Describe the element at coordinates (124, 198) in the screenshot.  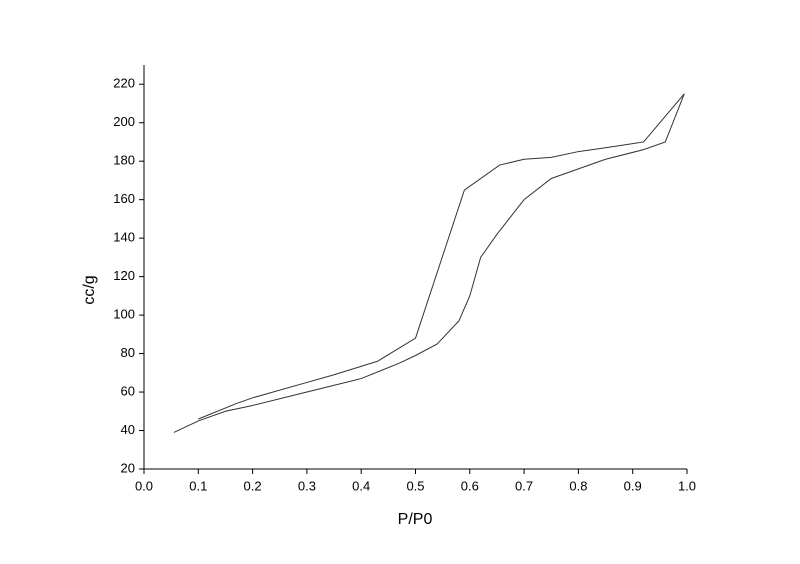
I see `y-tick-label: 160` at that location.